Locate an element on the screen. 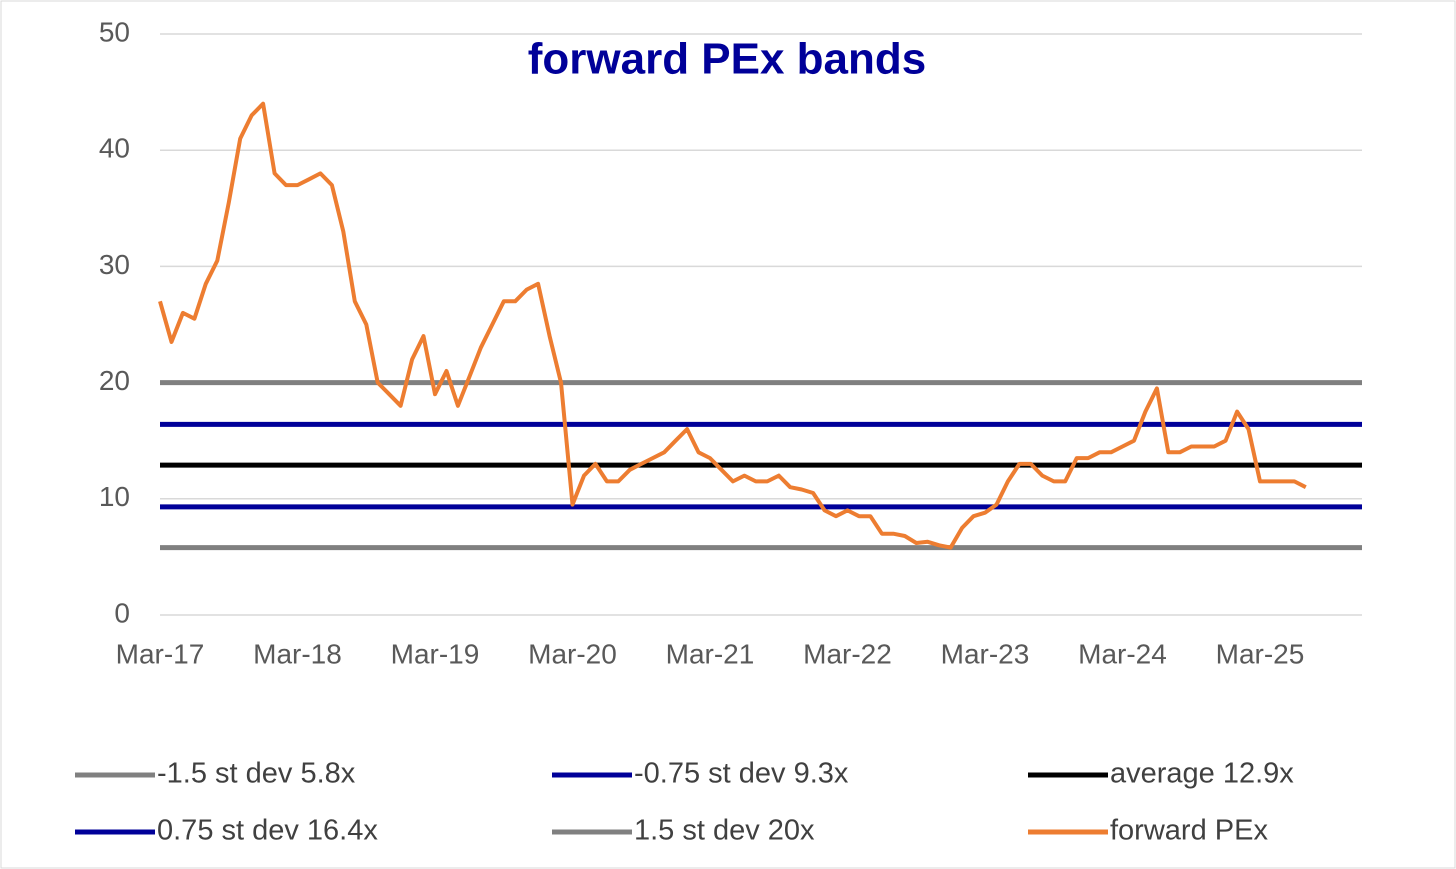 The height and width of the screenshot is (869, 1456). y-tick-label: 20 is located at coordinates (114, 380).